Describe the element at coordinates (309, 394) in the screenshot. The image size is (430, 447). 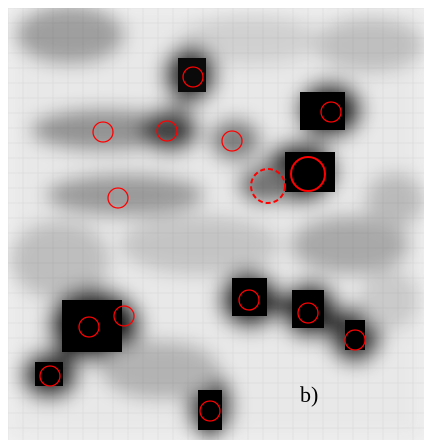
I see `panel-label: b)` at that location.